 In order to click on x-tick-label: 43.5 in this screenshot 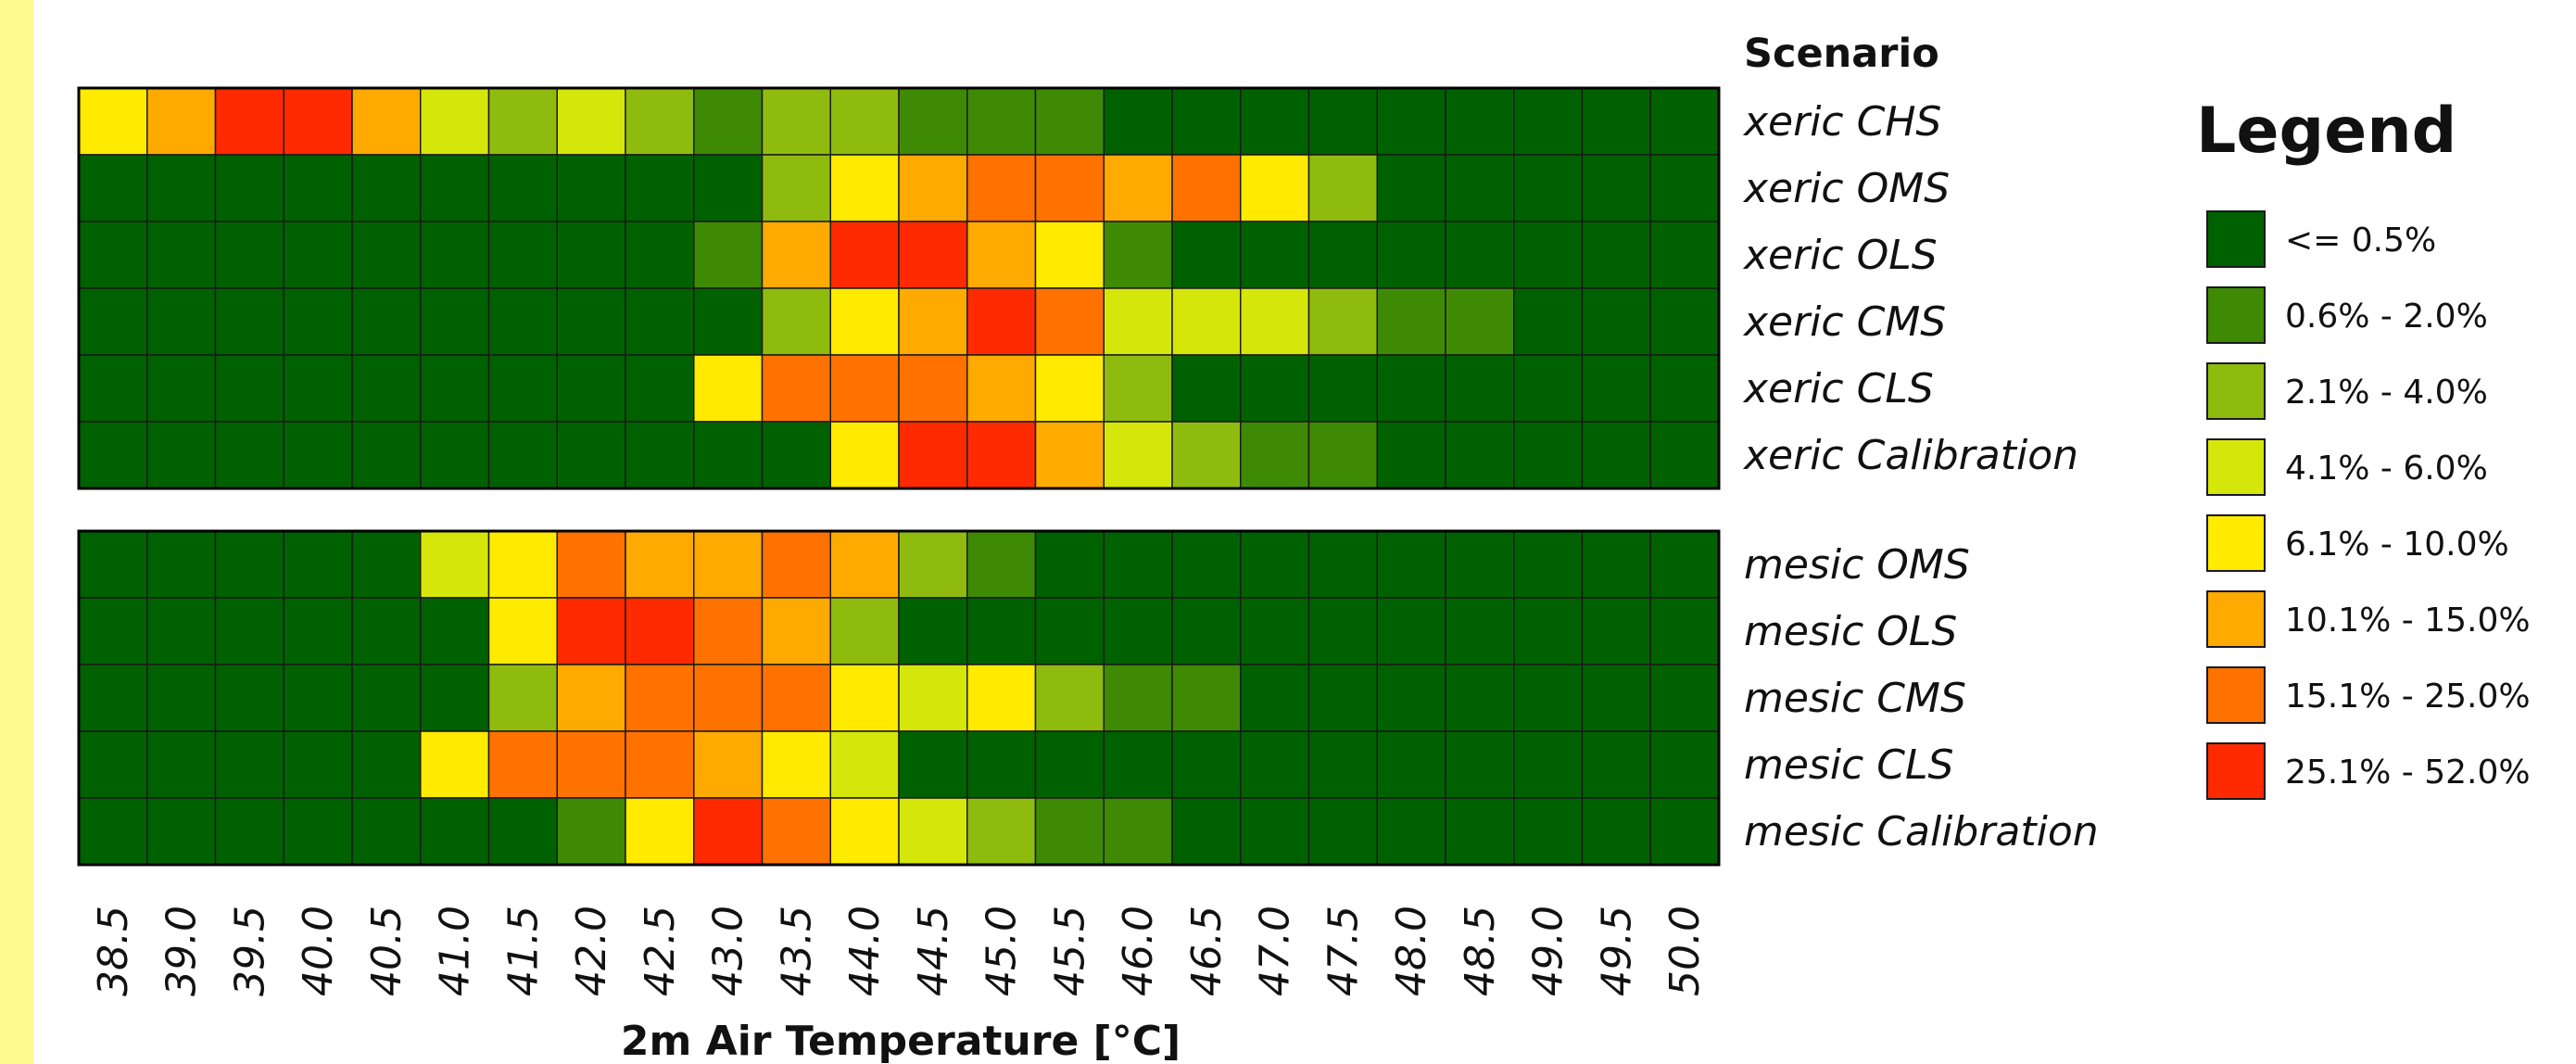, I will do `click(796, 951)`.